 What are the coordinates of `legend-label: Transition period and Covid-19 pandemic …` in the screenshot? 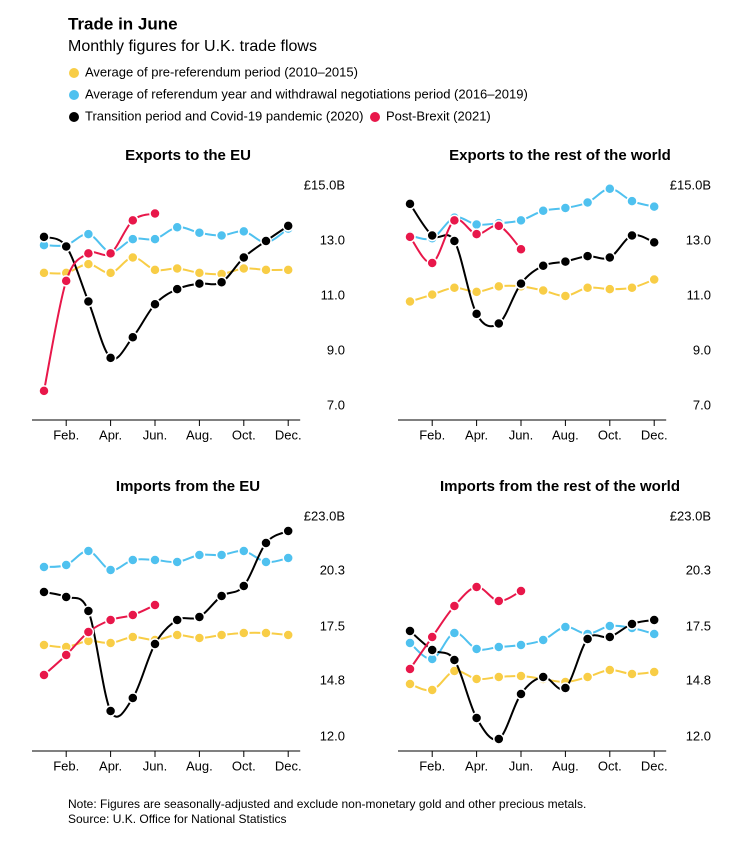 It's located at (224, 115).